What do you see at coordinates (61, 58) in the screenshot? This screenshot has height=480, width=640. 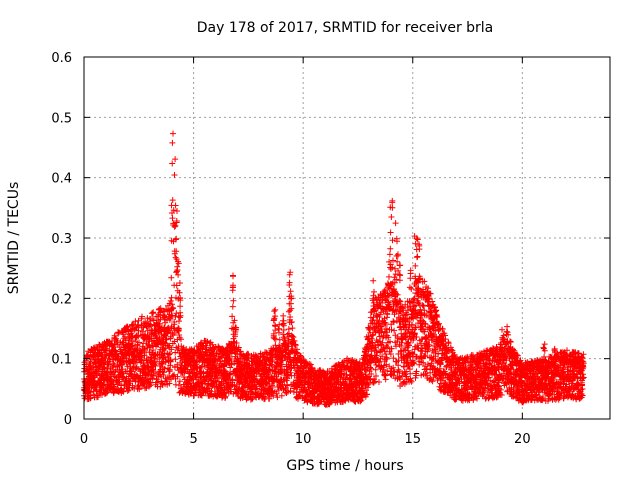 I see `y-tick-label: 0.6` at bounding box center [61, 58].